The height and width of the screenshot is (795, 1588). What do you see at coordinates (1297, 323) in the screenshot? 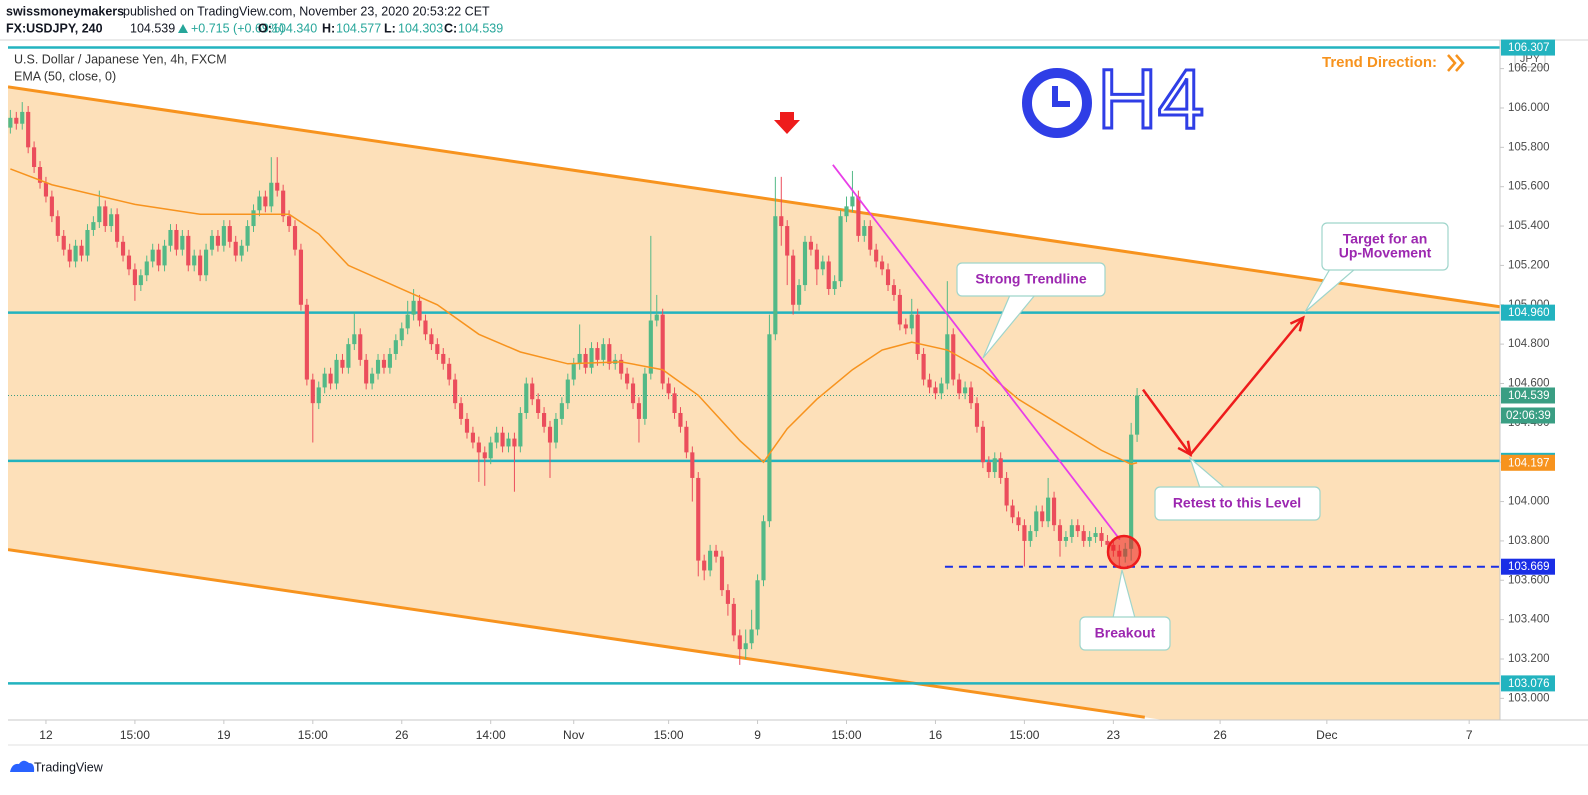
I see `arrow-head` at bounding box center [1297, 323].